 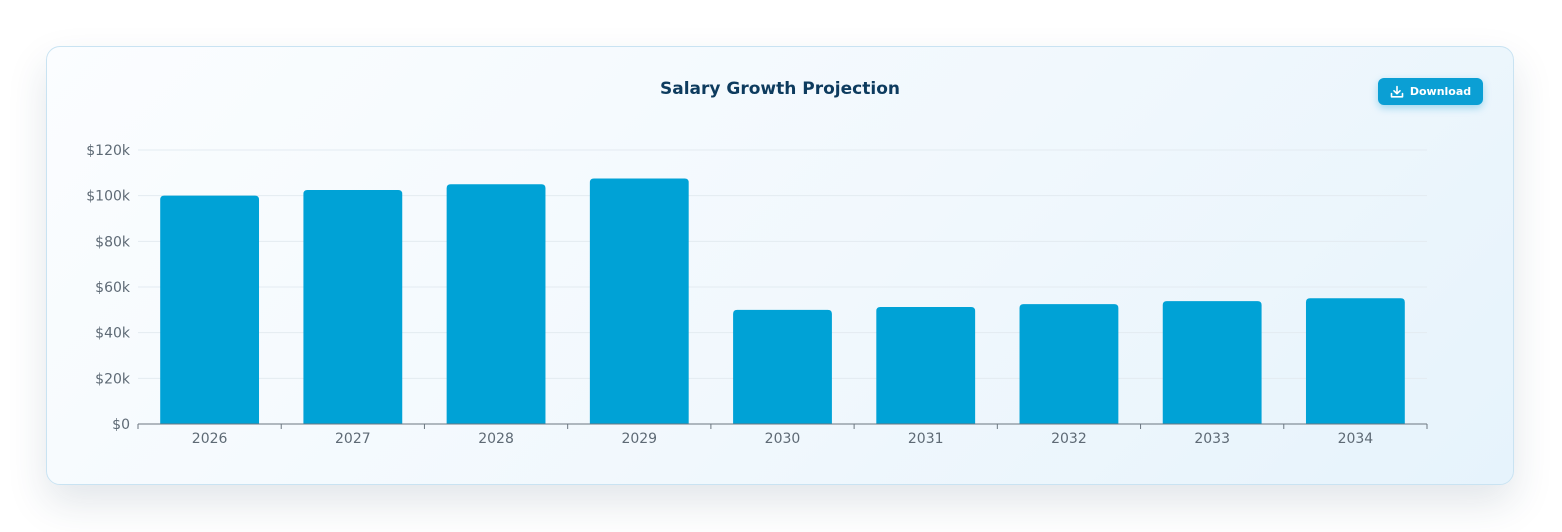 What do you see at coordinates (639, 301) in the screenshot?
I see `bar-2029` at bounding box center [639, 301].